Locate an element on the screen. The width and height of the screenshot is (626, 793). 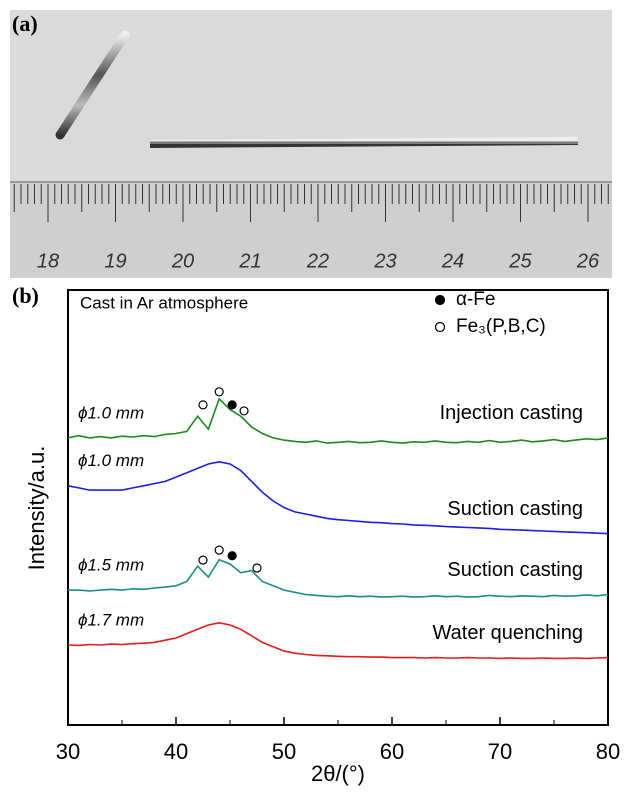
annotation: Cast in Ar atmosphere is located at coordinates (164, 302).